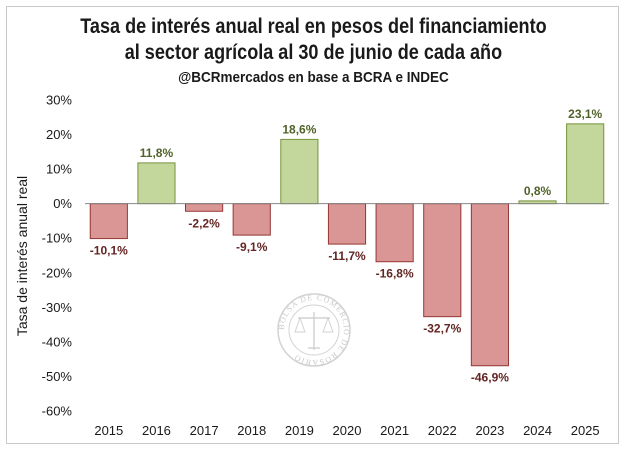 This screenshot has width=627, height=451. Describe the element at coordinates (57, 341) in the screenshot. I see `y-tick-label: -40%` at that location.